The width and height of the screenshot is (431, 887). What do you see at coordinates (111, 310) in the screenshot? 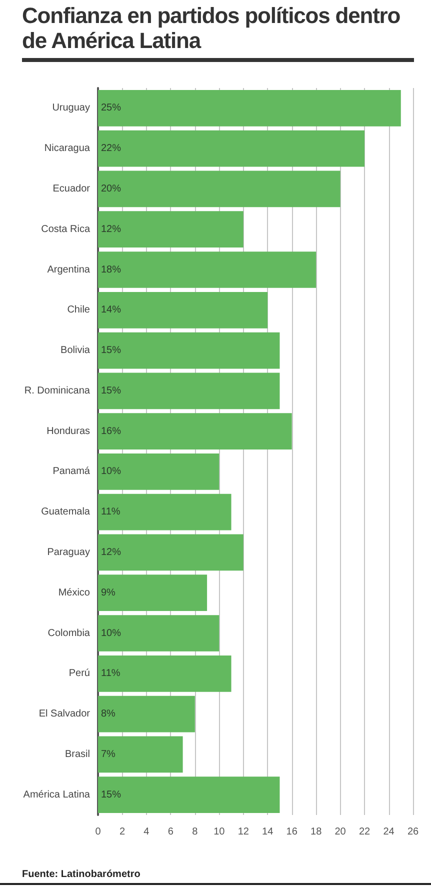
I see `data-label: 14%` at bounding box center [111, 310].